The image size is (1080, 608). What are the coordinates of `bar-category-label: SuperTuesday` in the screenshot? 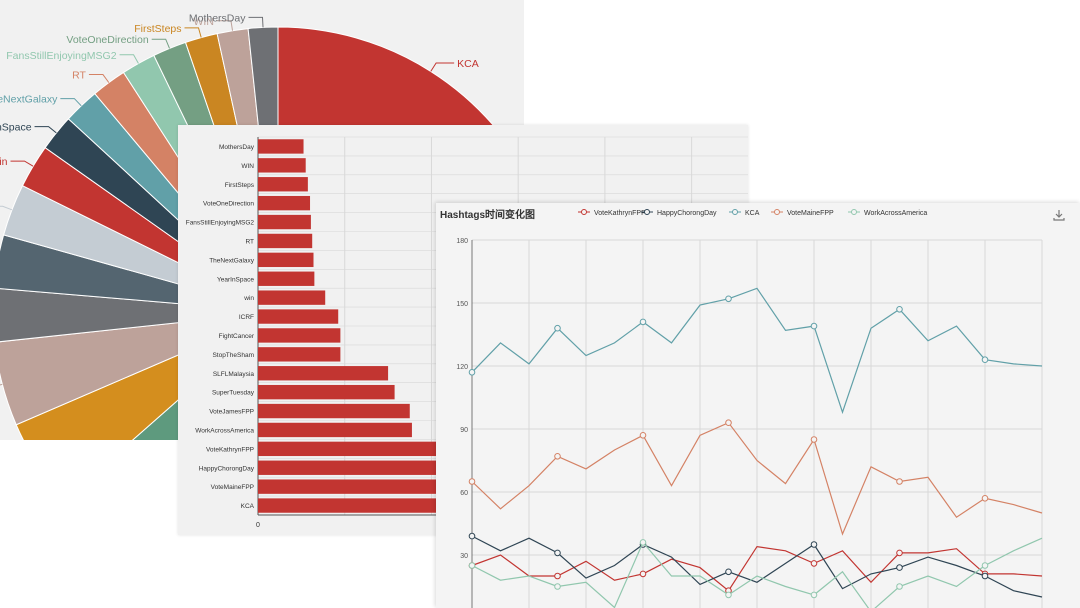 It's located at (233, 393).